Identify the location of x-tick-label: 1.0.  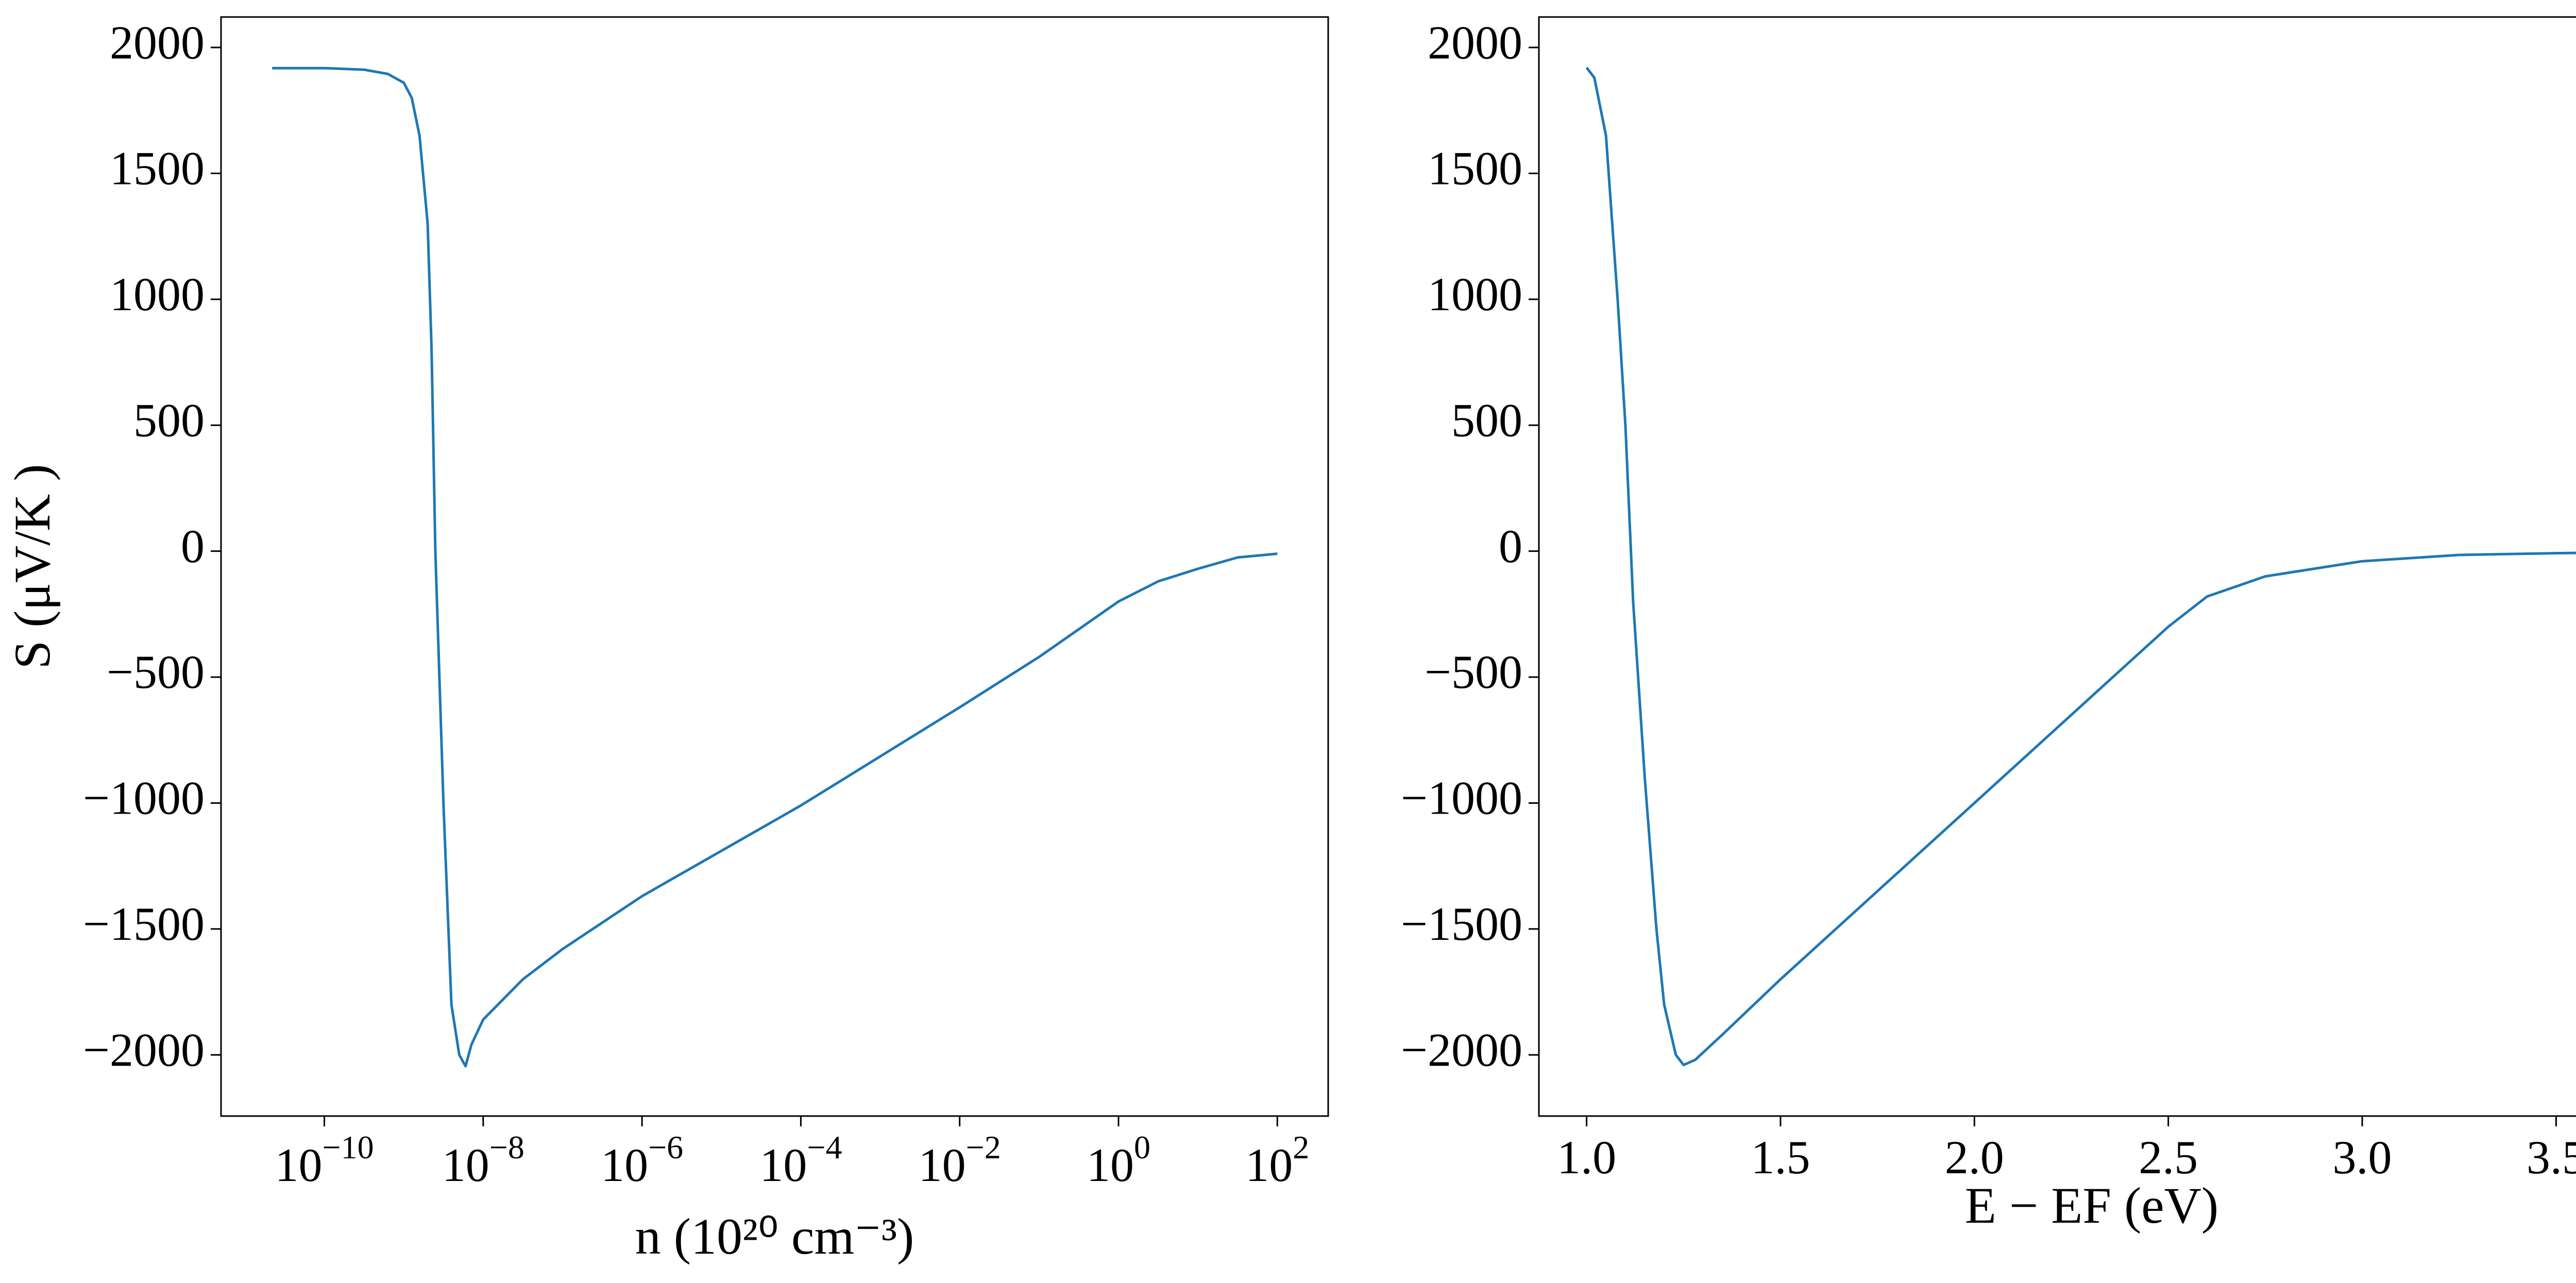
(1586, 1157).